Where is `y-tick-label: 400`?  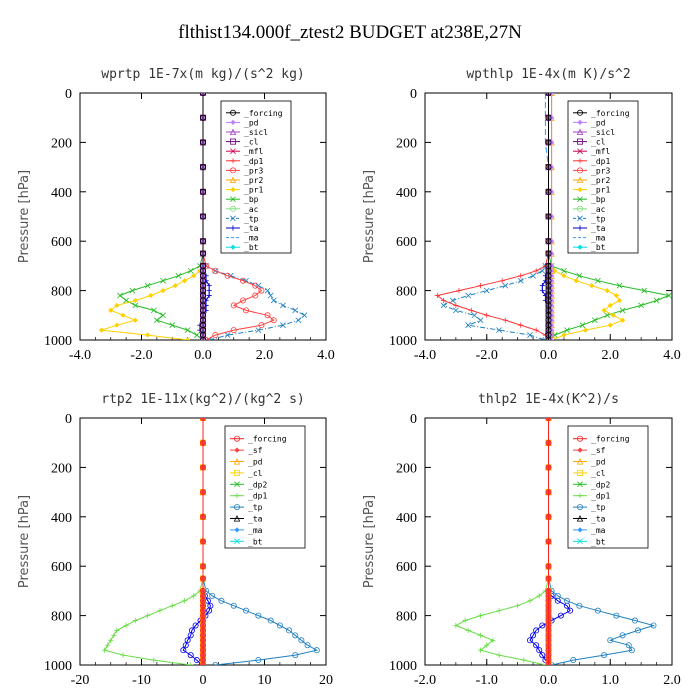 y-tick-label: 400 is located at coordinates (61, 518).